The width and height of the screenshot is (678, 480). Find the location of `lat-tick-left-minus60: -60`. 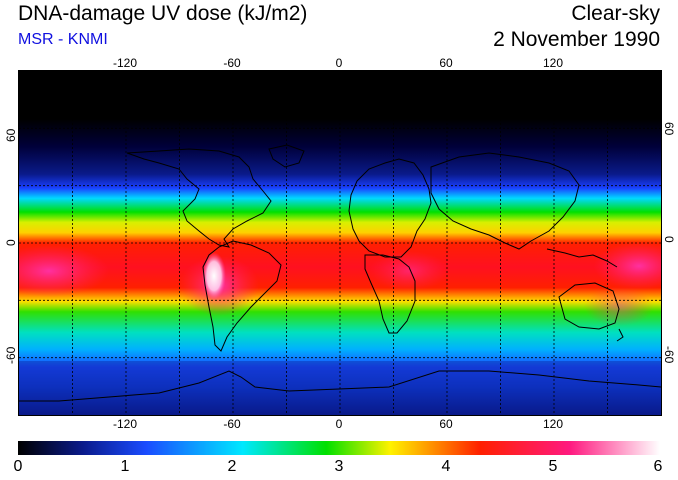

lat-tick-left-minus60: -60 is located at coordinates (11, 355).